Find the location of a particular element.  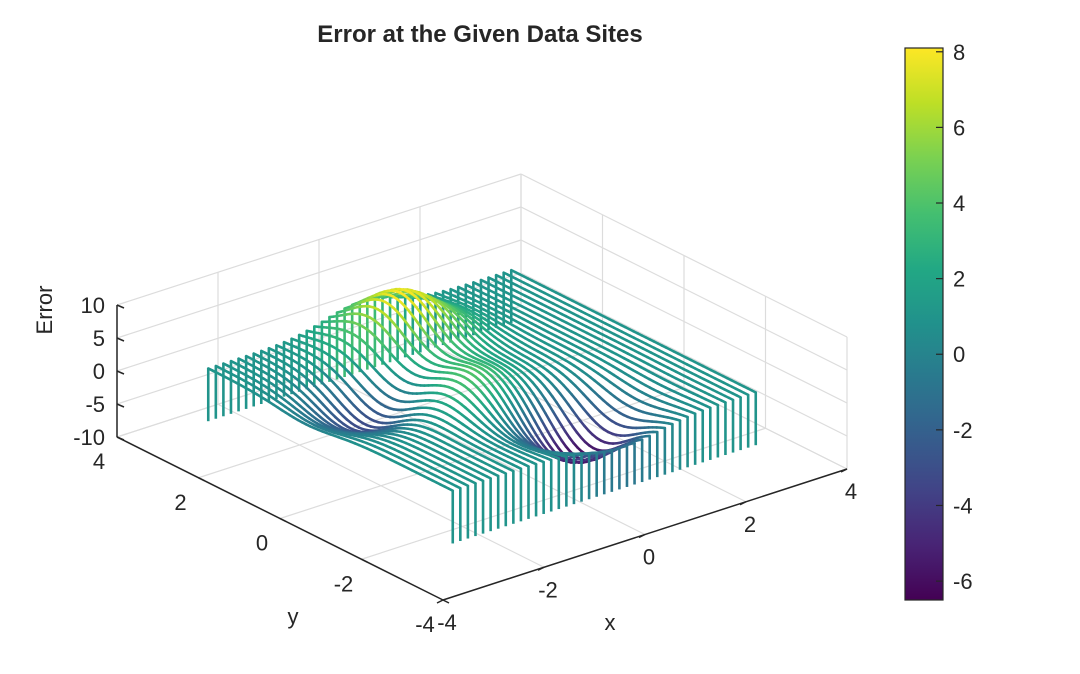

z-axis-label: Error is located at coordinates (44, 310).